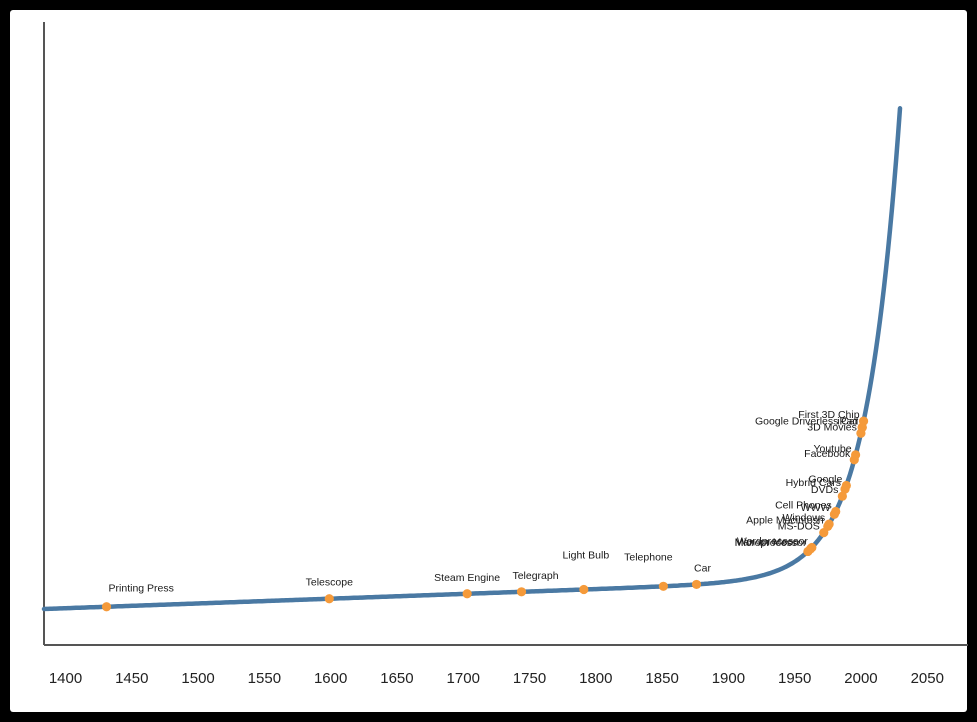  Describe the element at coordinates (463, 678) in the screenshot. I see `x-tick-label: 1700` at that location.